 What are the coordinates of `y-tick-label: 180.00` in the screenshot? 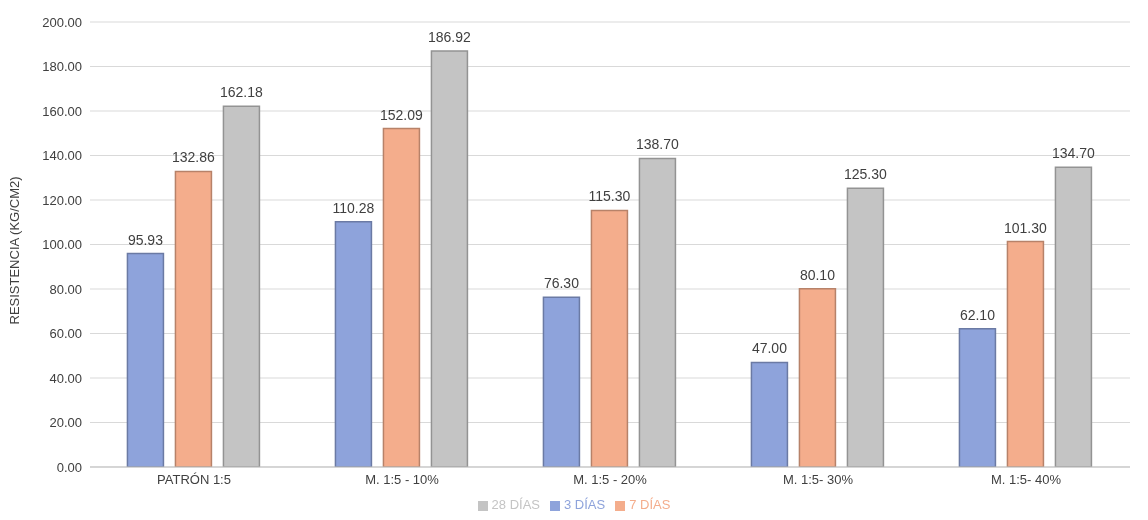 It's located at (62, 67).